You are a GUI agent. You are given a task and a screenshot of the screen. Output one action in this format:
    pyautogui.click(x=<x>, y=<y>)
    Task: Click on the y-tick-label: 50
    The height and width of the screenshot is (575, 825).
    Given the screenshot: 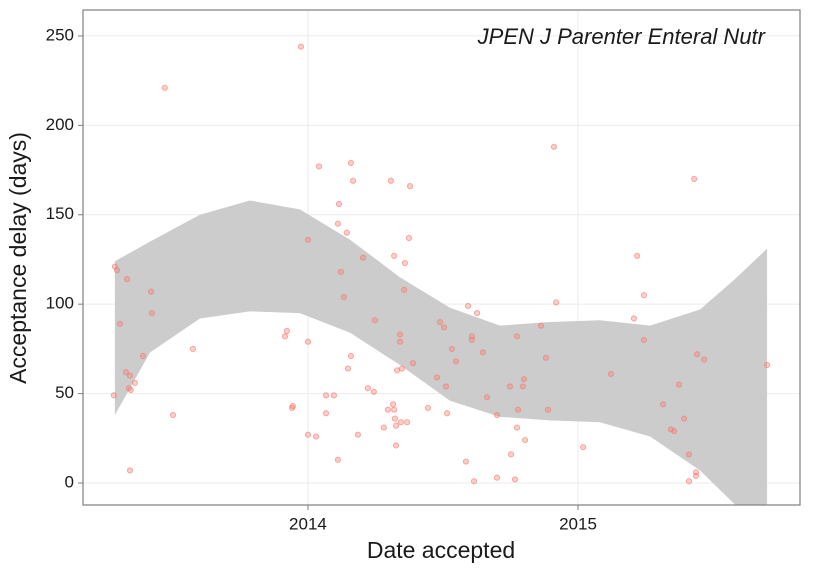 What is the action you would take?
    pyautogui.click(x=64, y=392)
    